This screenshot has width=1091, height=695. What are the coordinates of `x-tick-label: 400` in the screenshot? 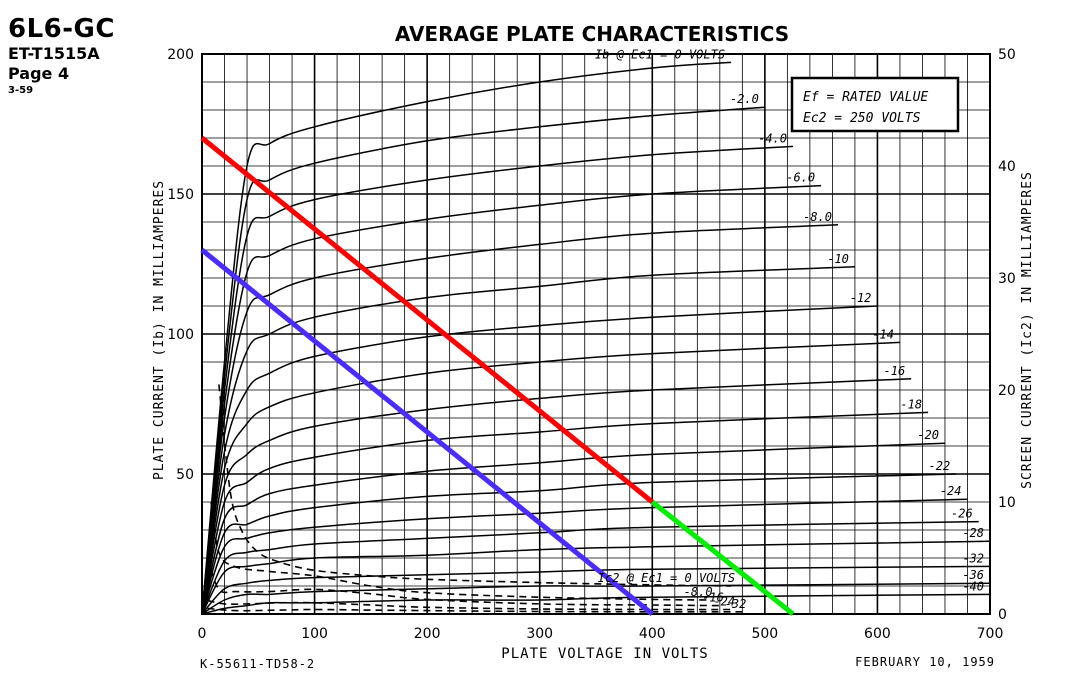 It's located at (652, 634).